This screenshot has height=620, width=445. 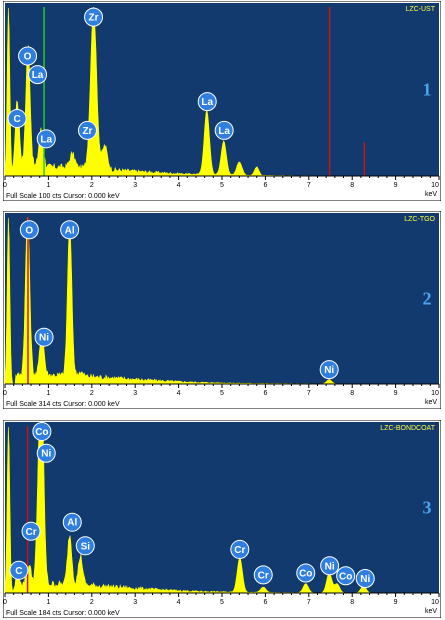 I want to click on panel-number: 3, so click(x=427, y=508).